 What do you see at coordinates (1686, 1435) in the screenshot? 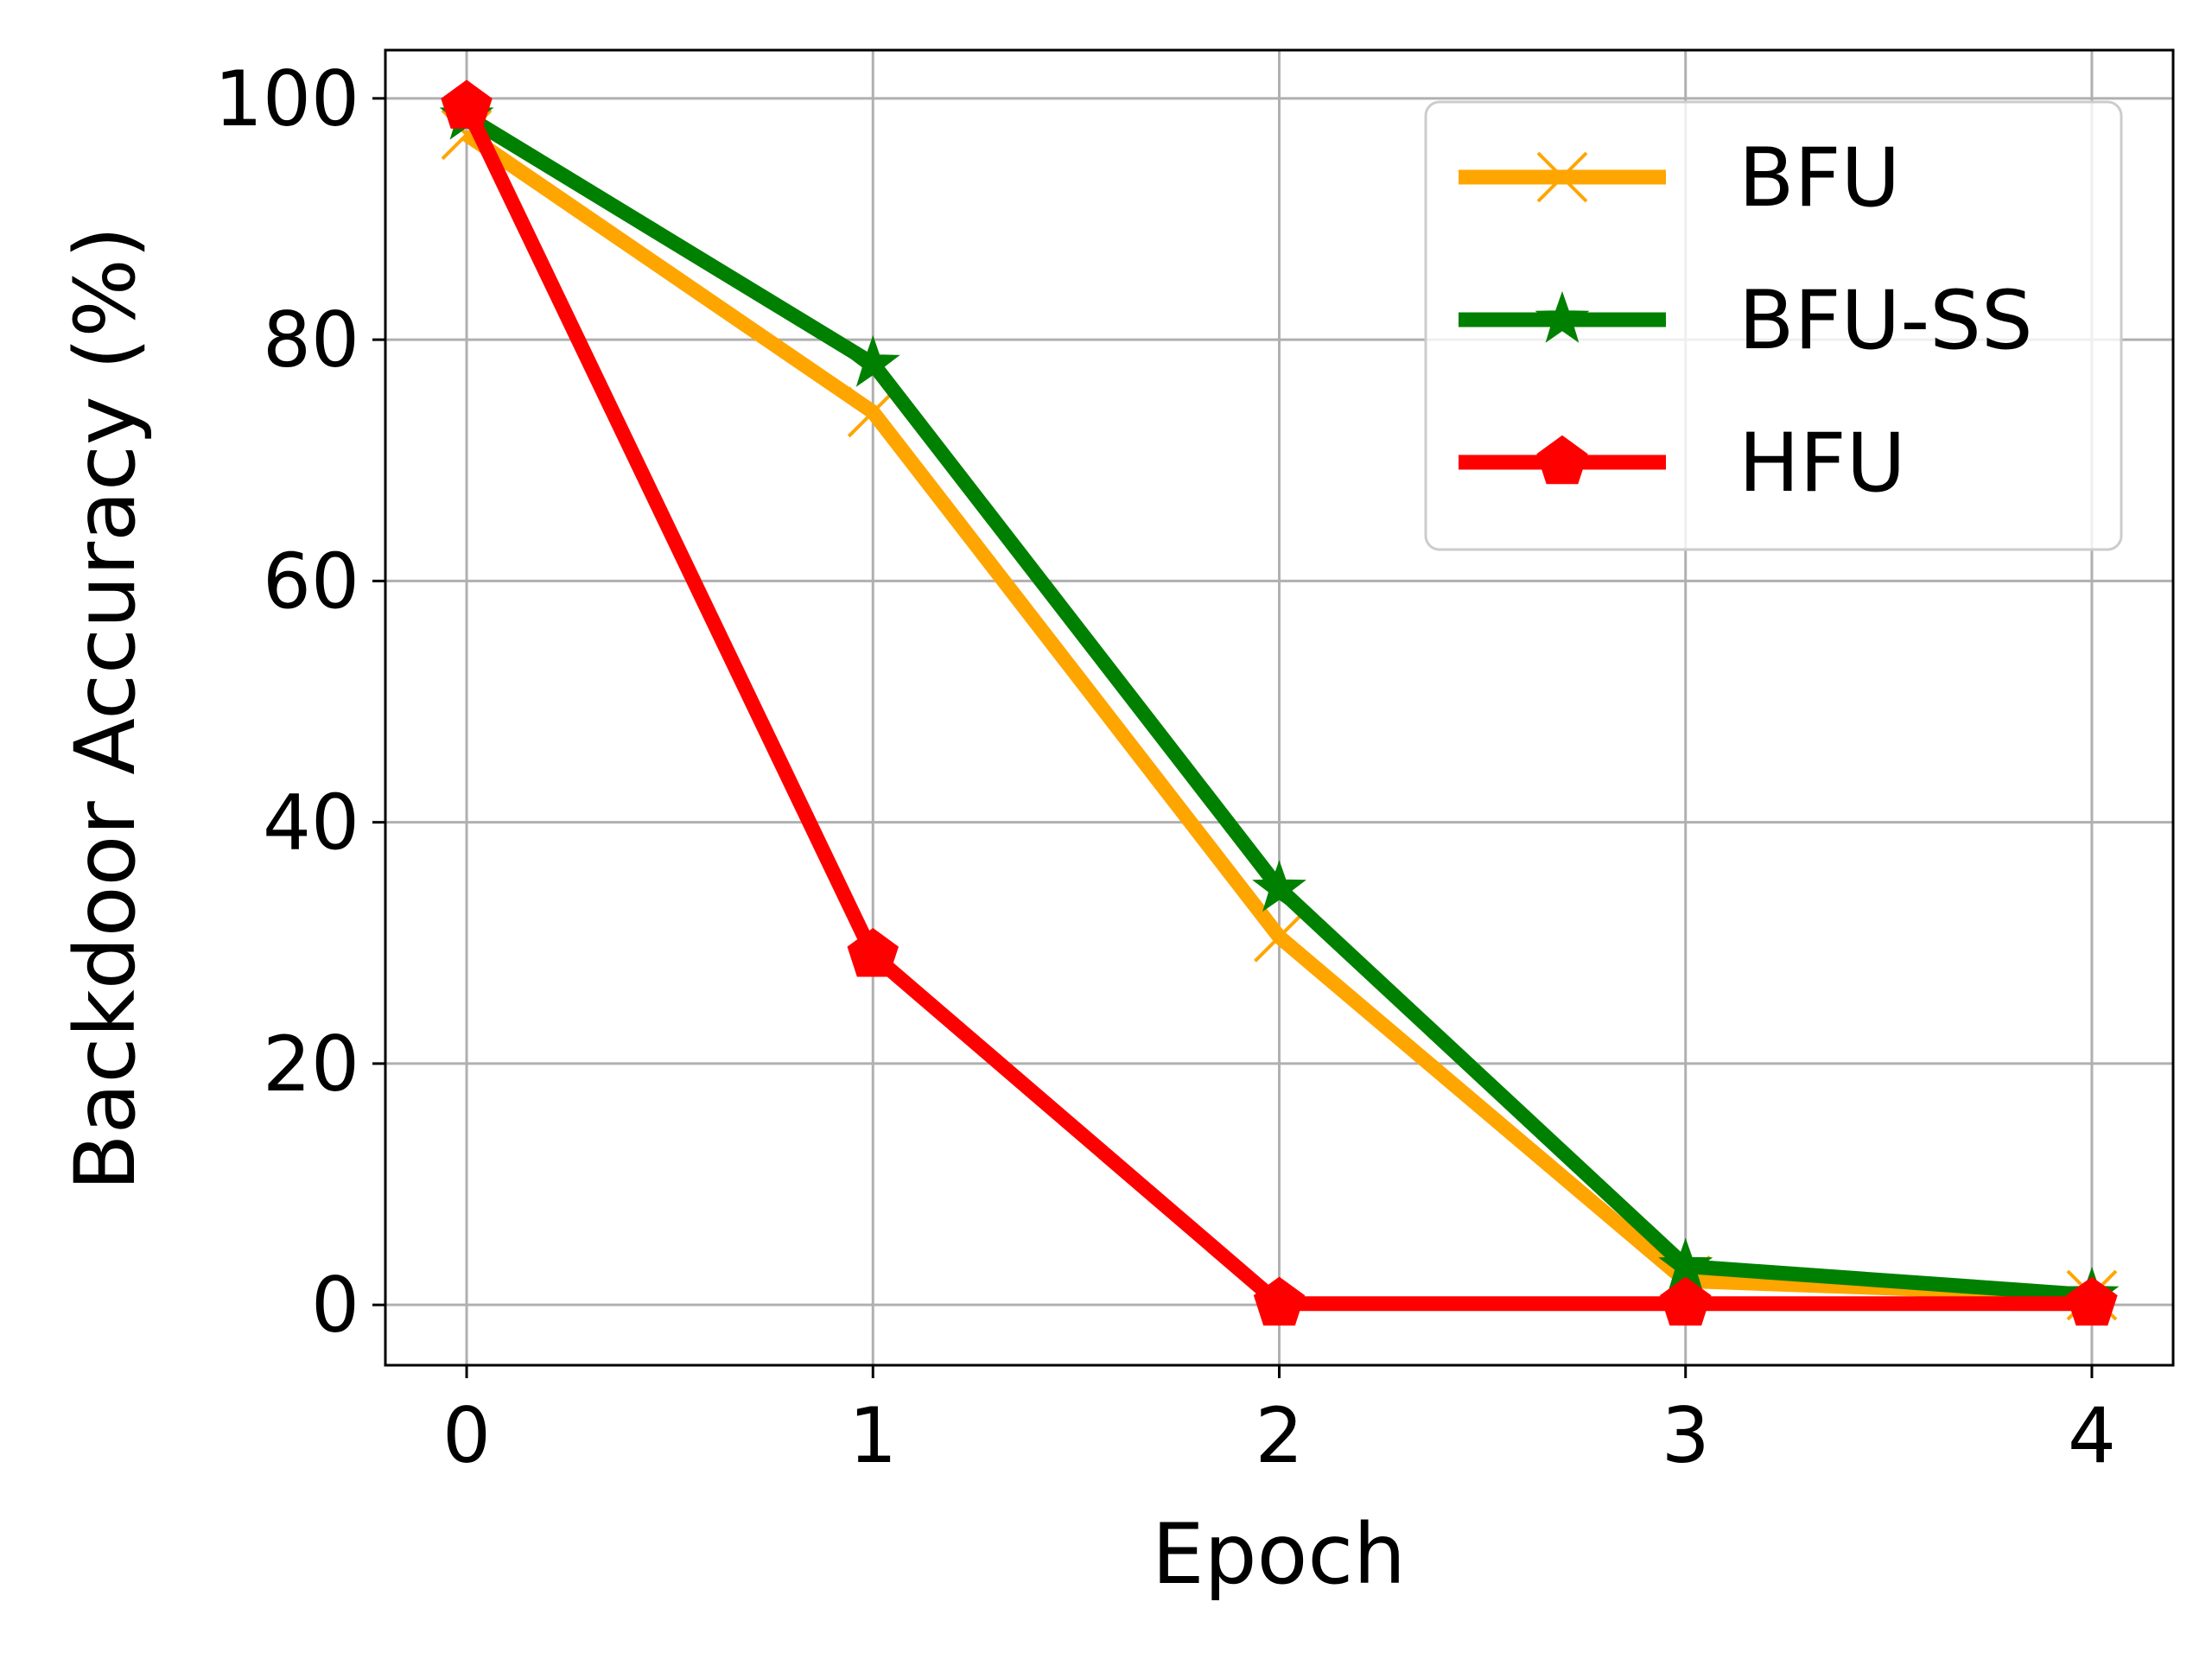
I see `x-tick-label: 3` at bounding box center [1686, 1435].